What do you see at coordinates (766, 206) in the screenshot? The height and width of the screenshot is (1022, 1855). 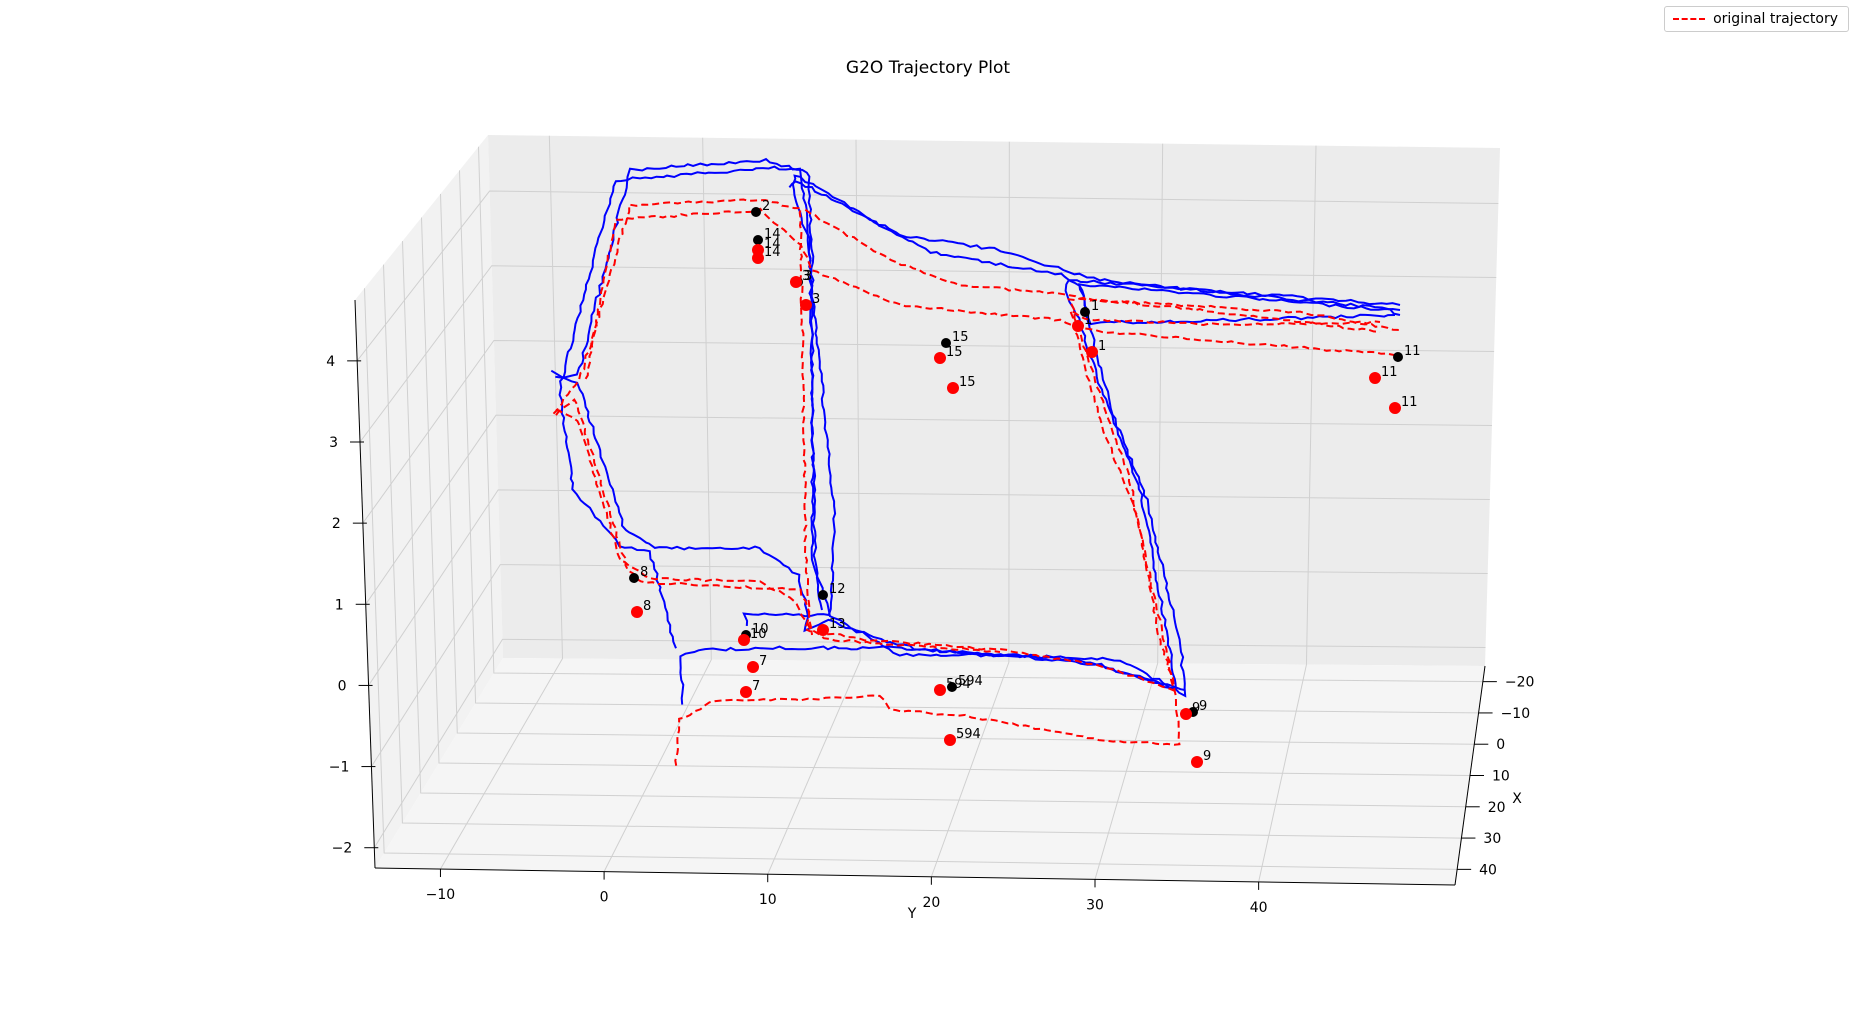 I see `landmark-label: 2` at bounding box center [766, 206].